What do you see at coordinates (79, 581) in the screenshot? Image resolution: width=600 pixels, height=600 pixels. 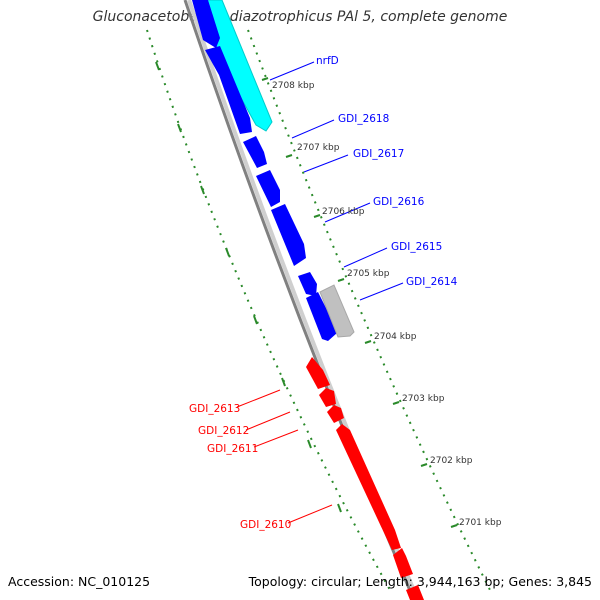 I see `accession-label: Accession: NC_010125` at bounding box center [79, 581].